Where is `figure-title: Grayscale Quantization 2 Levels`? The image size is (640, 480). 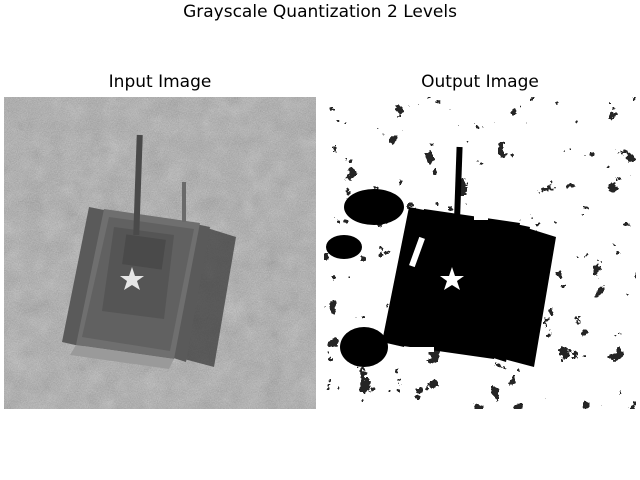
figure-title: Grayscale Quantization 2 Levels is located at coordinates (320, 12).